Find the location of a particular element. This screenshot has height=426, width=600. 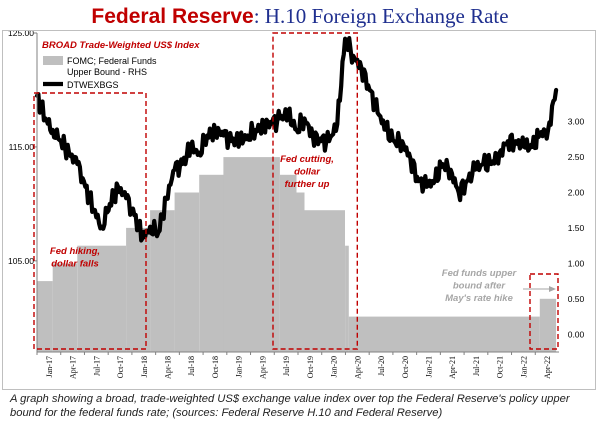

annotation-2-line-0: Fed funds upper is located at coordinates (480, 273).